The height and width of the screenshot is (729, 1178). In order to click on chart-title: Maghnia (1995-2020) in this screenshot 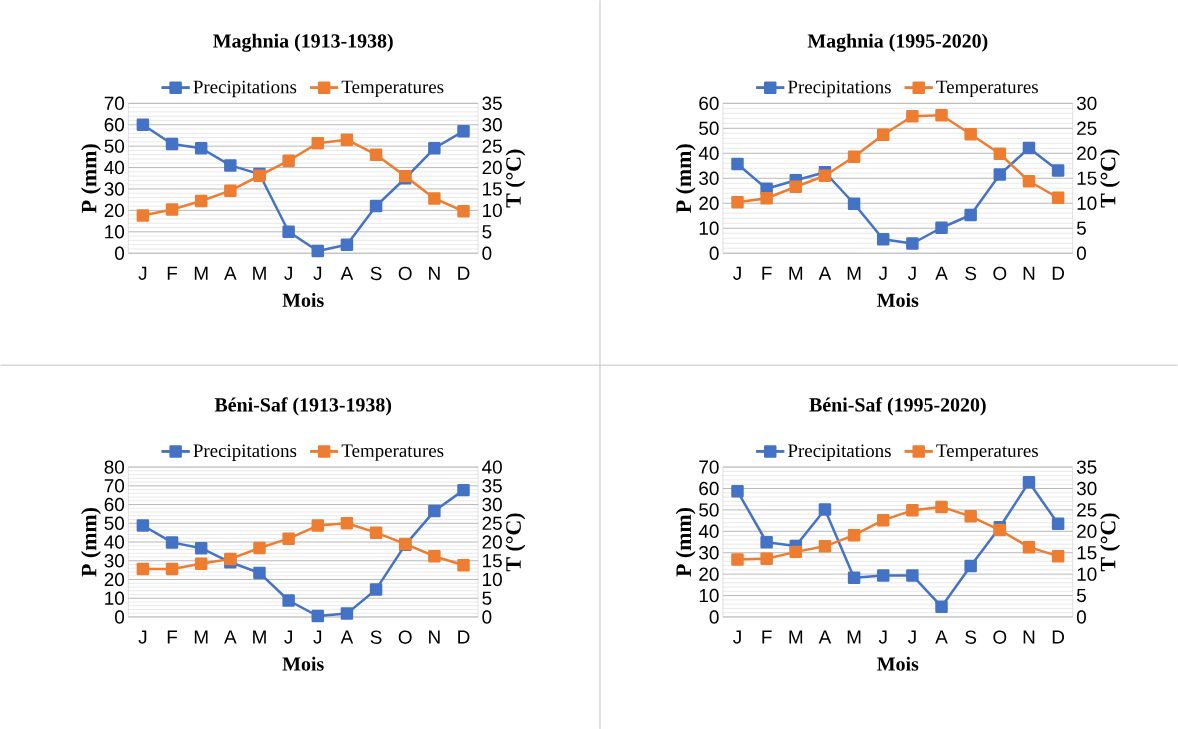, I will do `click(897, 42)`.